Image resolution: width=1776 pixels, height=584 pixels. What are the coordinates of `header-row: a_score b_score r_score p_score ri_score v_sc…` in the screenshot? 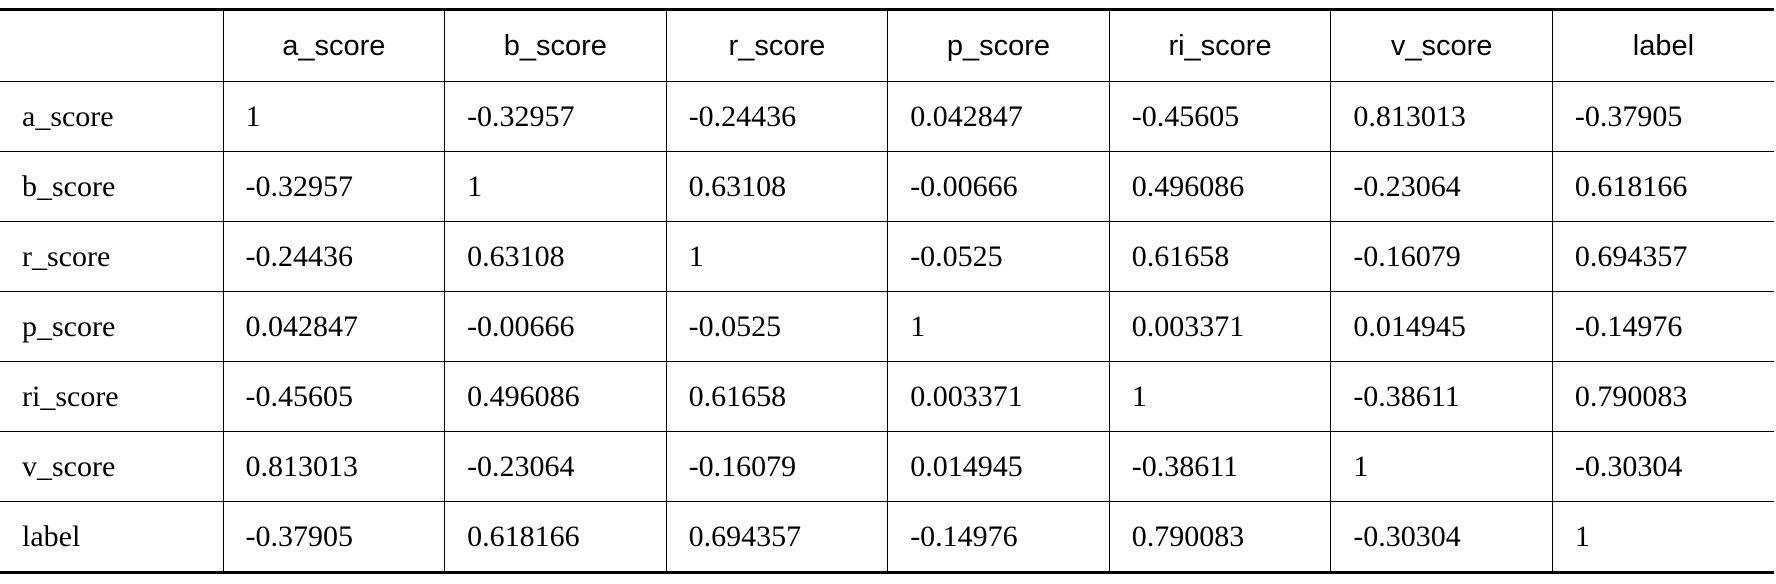 It's located at (887, 45).